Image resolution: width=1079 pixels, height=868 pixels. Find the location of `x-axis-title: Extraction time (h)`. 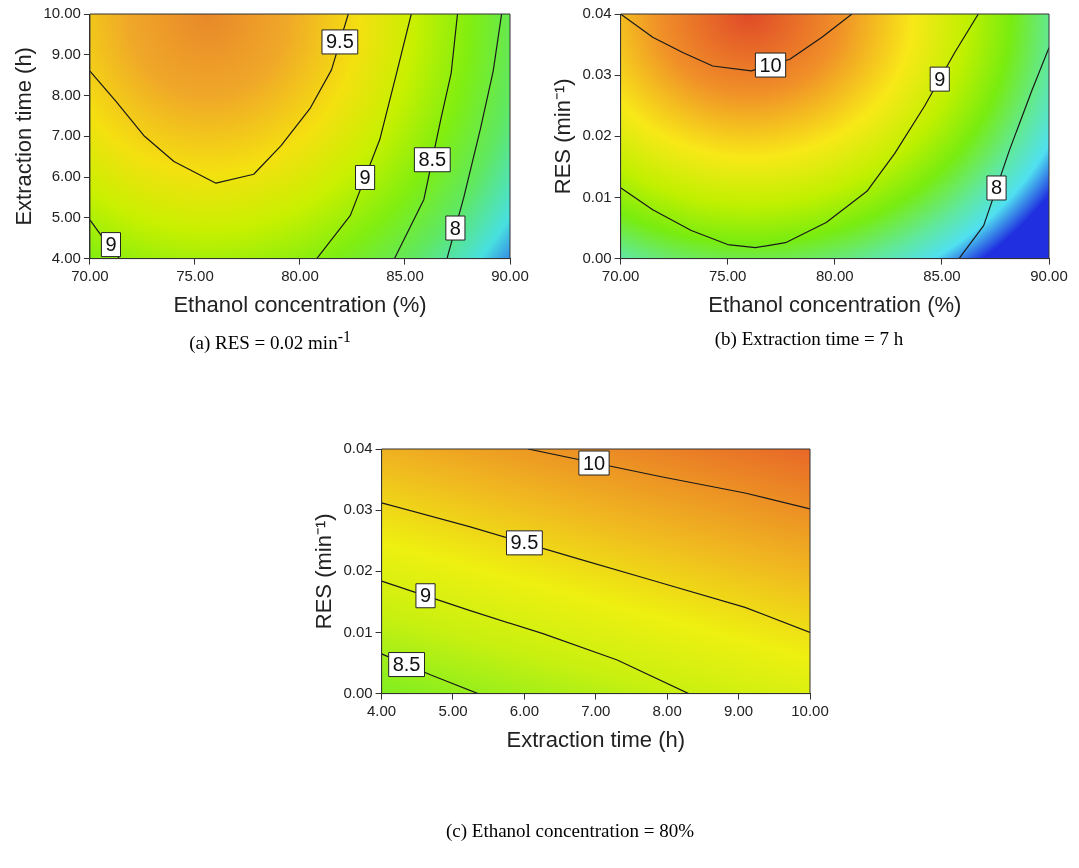

x-axis-title: Extraction time (h) is located at coordinates (596, 739).